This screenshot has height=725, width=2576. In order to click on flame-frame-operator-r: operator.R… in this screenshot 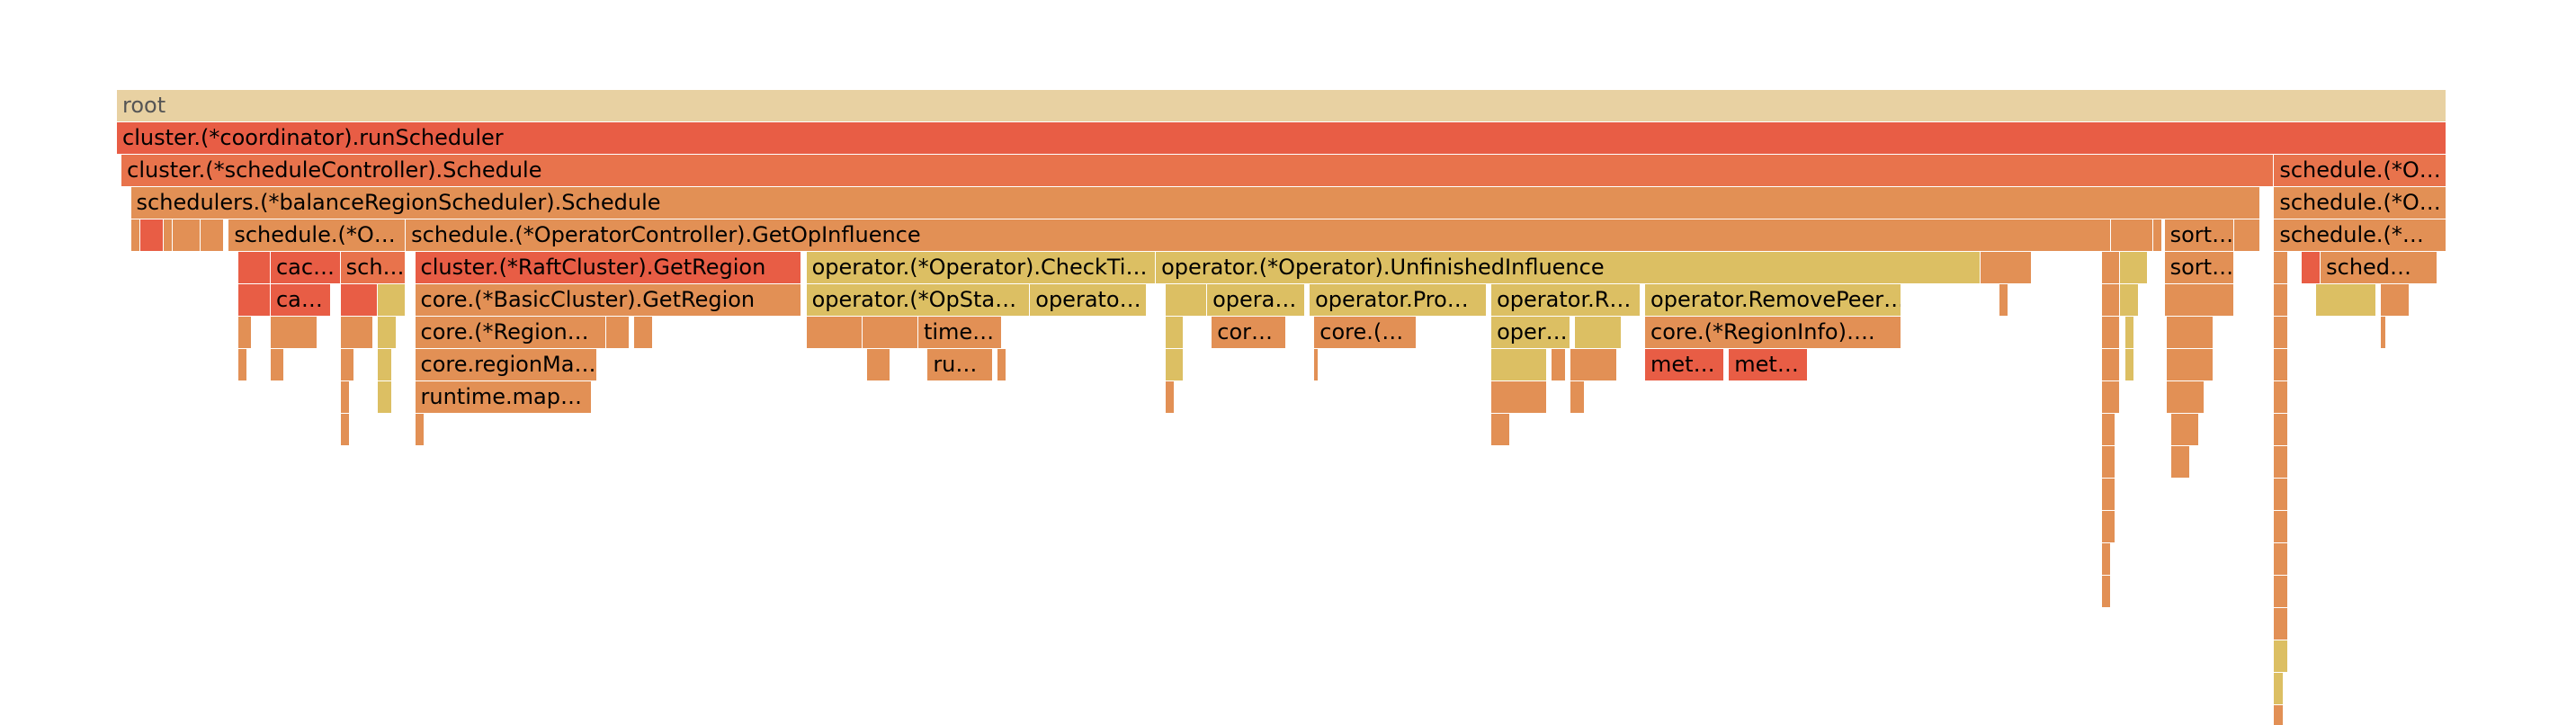, I will do `click(1566, 301)`.